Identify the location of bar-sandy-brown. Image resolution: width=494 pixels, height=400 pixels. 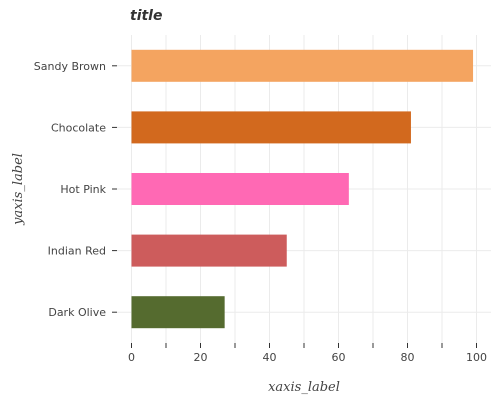
(302, 65).